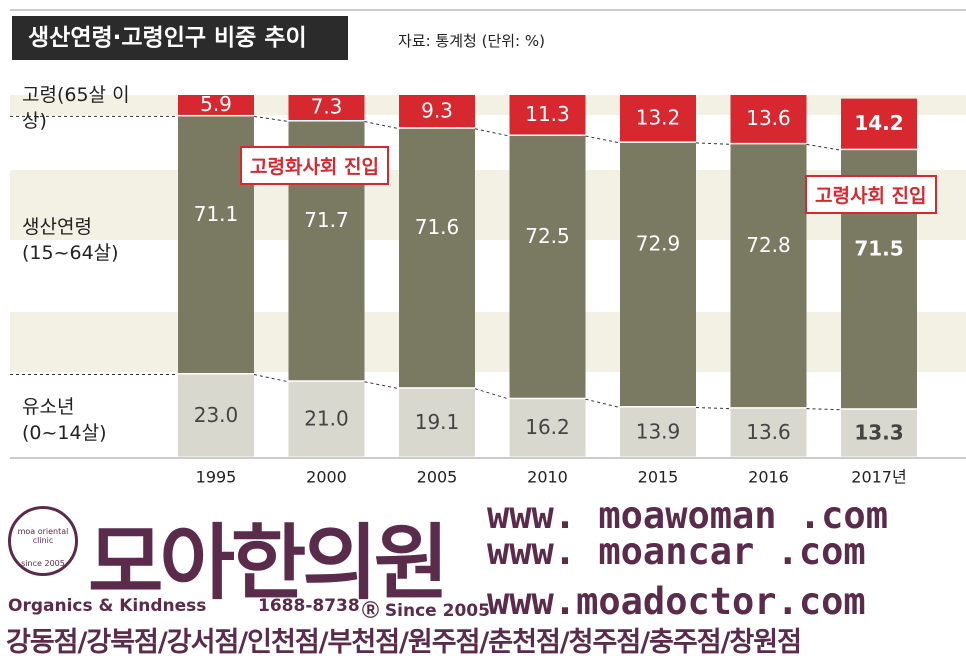  What do you see at coordinates (437, 477) in the screenshot?
I see `x-tick-label: 2005` at bounding box center [437, 477].